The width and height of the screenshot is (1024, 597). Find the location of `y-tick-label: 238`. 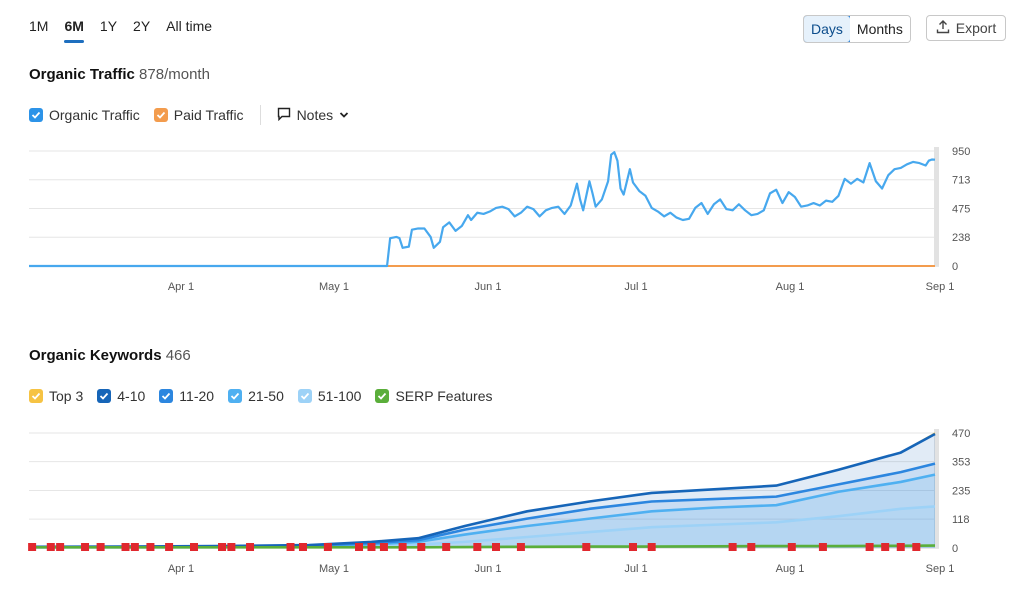

y-tick-label: 238 is located at coordinates (961, 238).